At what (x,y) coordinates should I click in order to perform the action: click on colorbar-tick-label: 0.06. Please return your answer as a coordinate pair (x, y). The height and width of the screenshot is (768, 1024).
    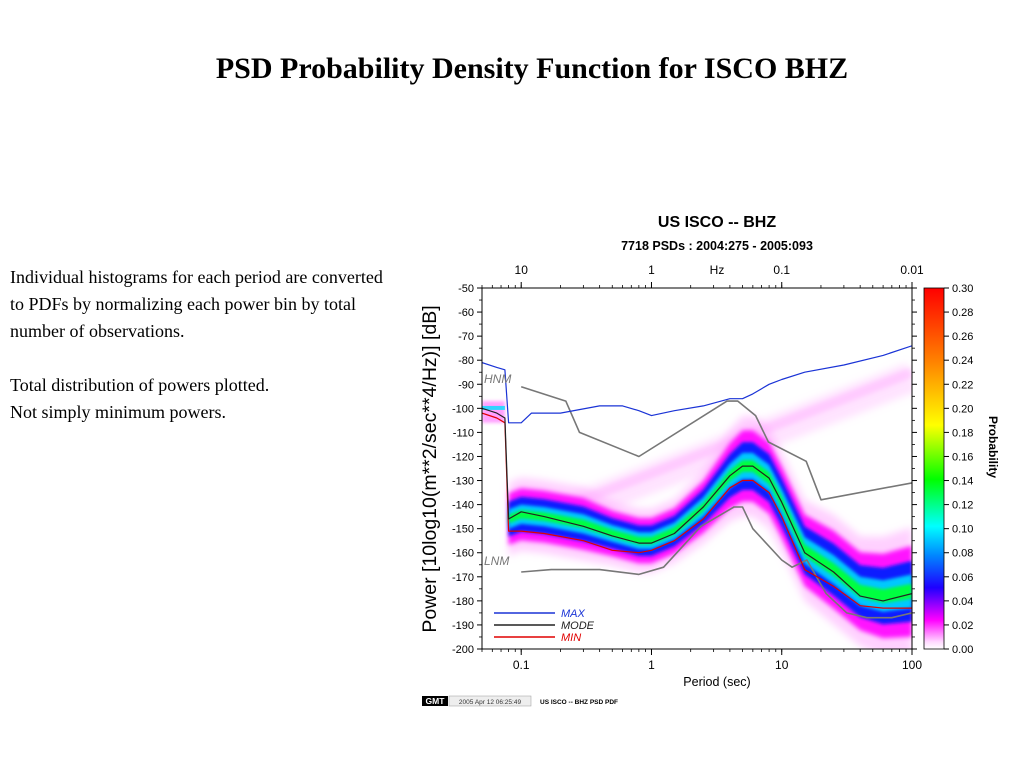
    Looking at the image, I should click on (962, 578).